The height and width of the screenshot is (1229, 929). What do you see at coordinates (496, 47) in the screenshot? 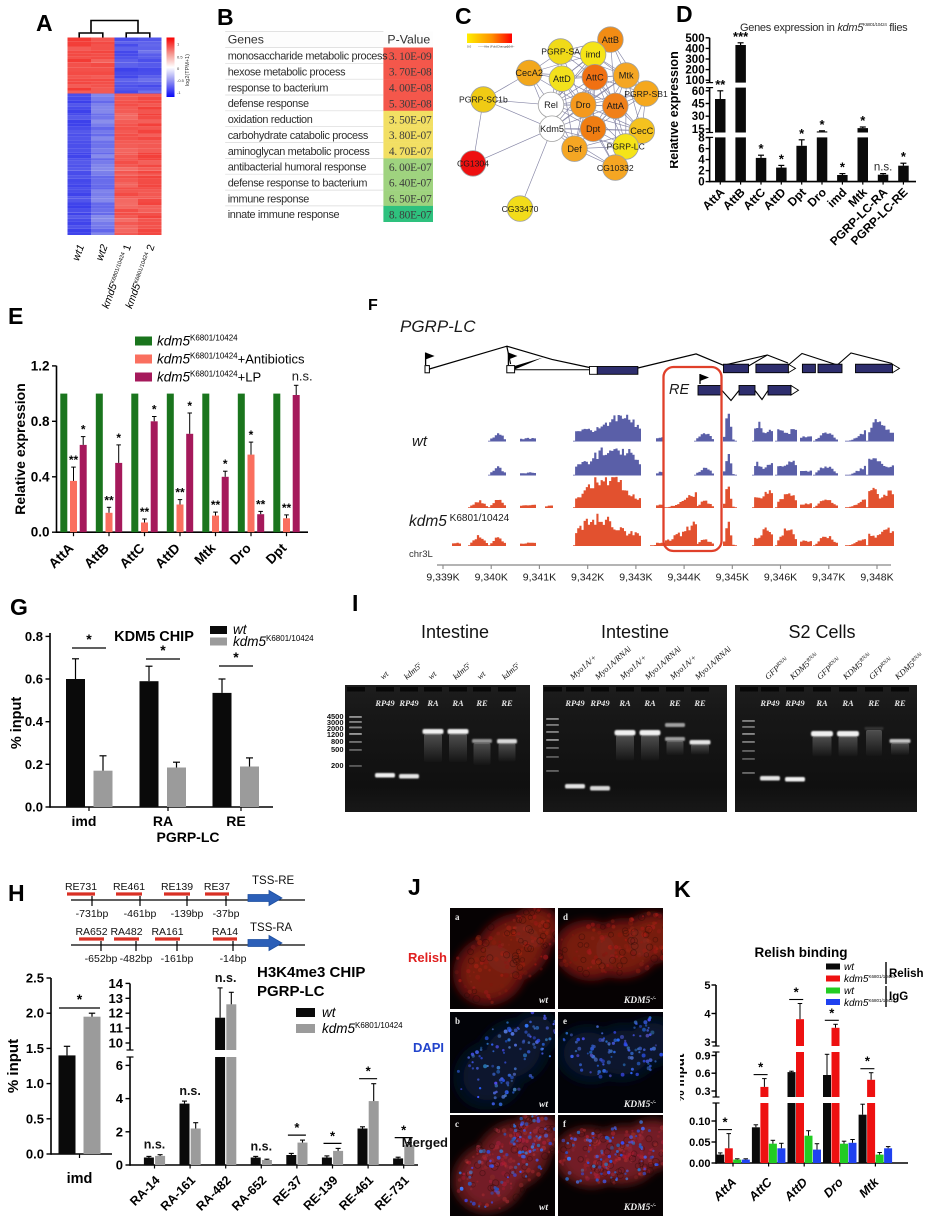
I see `svg-text: ——Abs (FoldChange)——` at bounding box center [496, 47].